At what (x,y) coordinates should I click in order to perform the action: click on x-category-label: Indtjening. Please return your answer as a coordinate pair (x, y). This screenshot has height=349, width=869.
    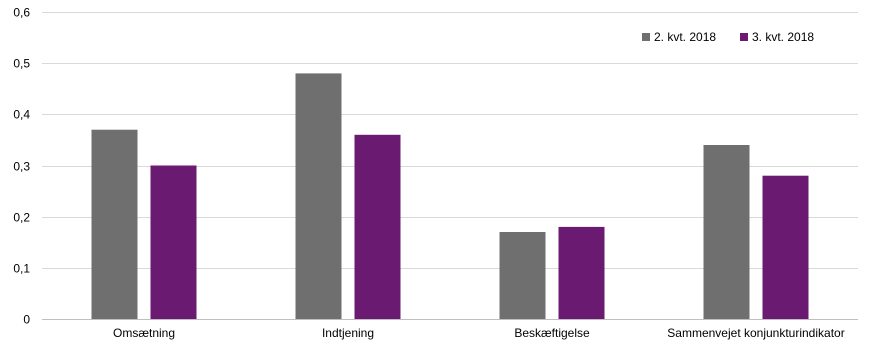
    Looking at the image, I should click on (348, 333).